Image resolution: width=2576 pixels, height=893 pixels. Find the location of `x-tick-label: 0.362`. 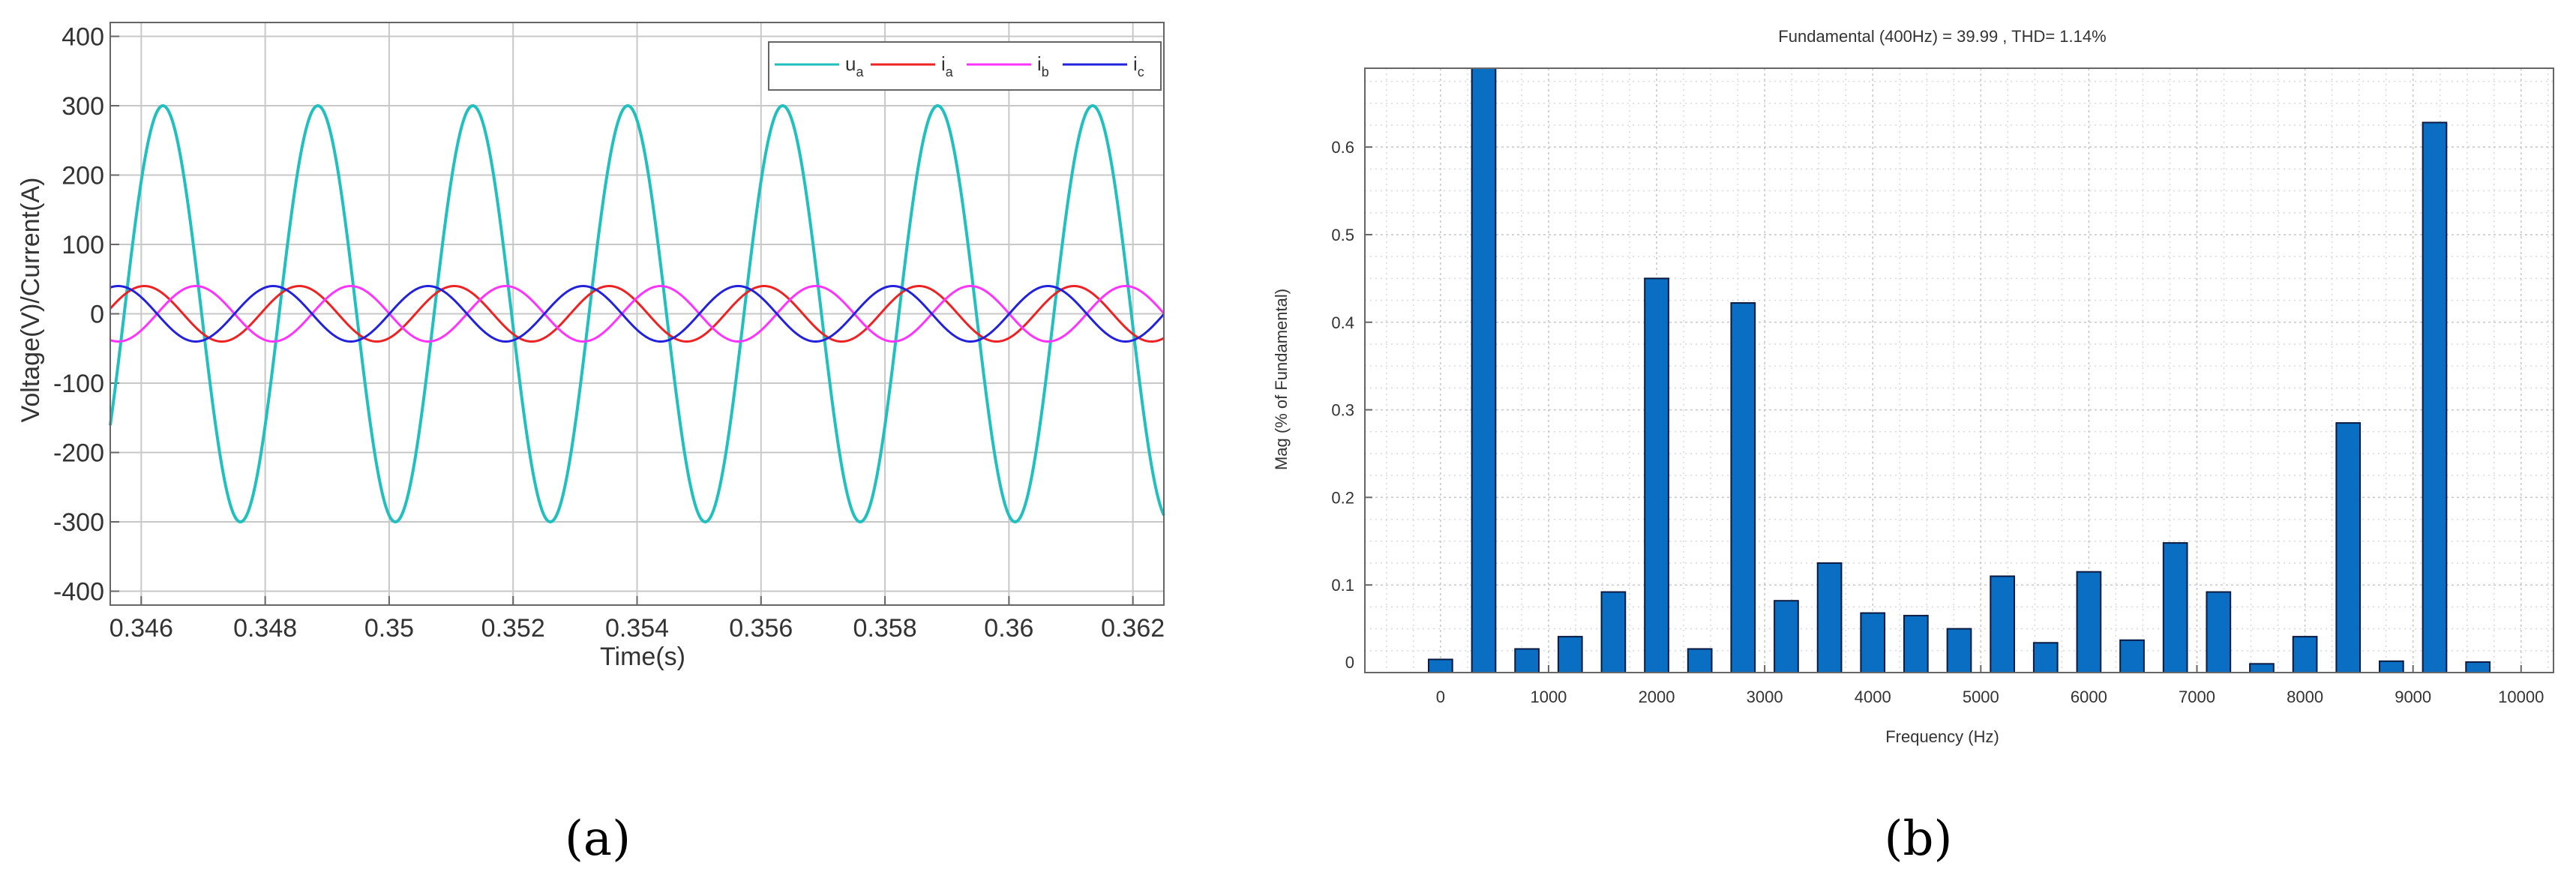

x-tick-label: 0.362 is located at coordinates (1133, 628).